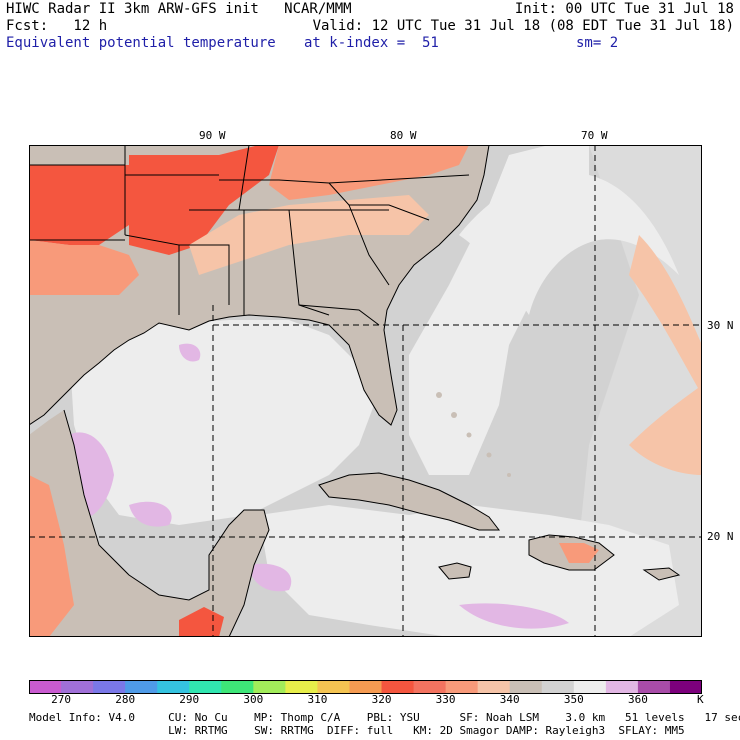 The image size is (740, 740). What do you see at coordinates (212, 135) in the screenshot?
I see `lon-label-90w: 90 W` at bounding box center [212, 135].